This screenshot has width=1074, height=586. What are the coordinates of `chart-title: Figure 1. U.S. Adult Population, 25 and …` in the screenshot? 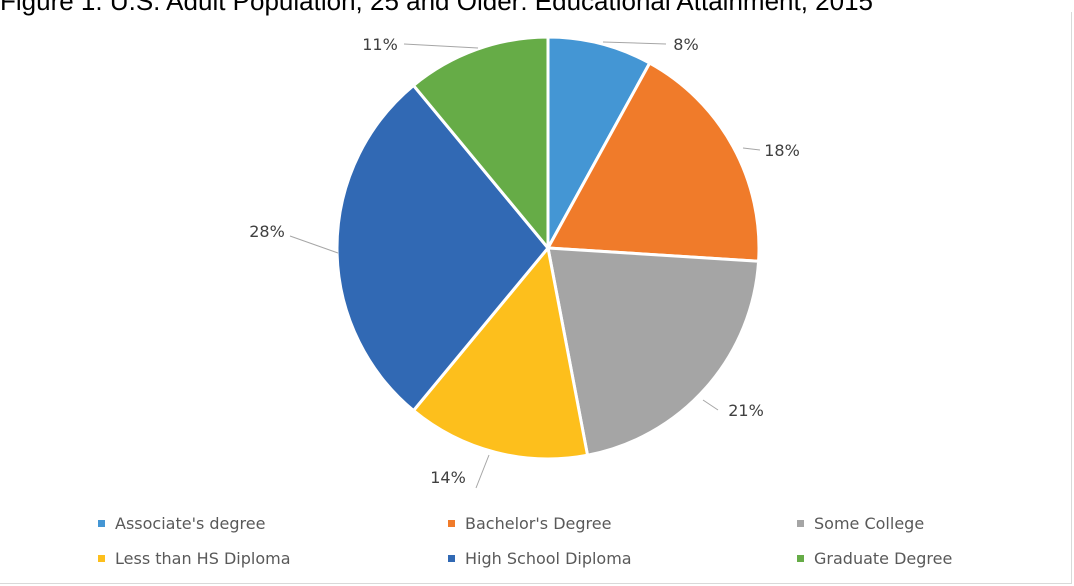 It's located at (437, 8).